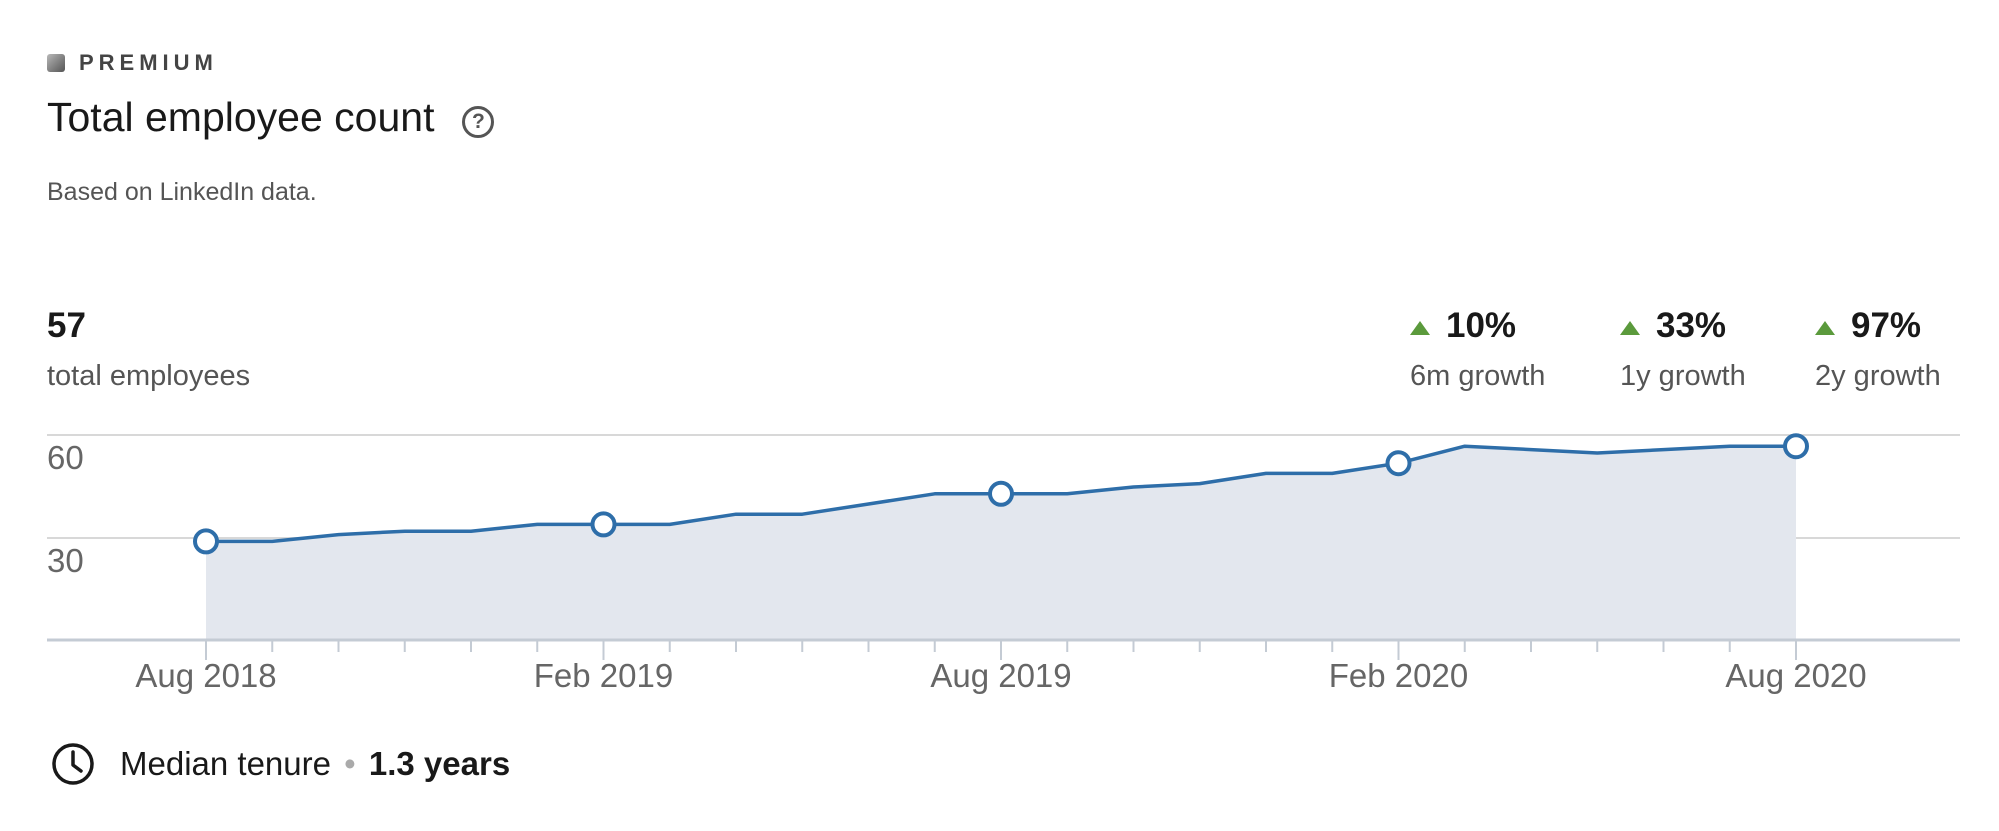 Image resolution: width=1999 pixels, height=831 pixels. What do you see at coordinates (241, 117) in the screenshot?
I see `page-title: Total employee count` at bounding box center [241, 117].